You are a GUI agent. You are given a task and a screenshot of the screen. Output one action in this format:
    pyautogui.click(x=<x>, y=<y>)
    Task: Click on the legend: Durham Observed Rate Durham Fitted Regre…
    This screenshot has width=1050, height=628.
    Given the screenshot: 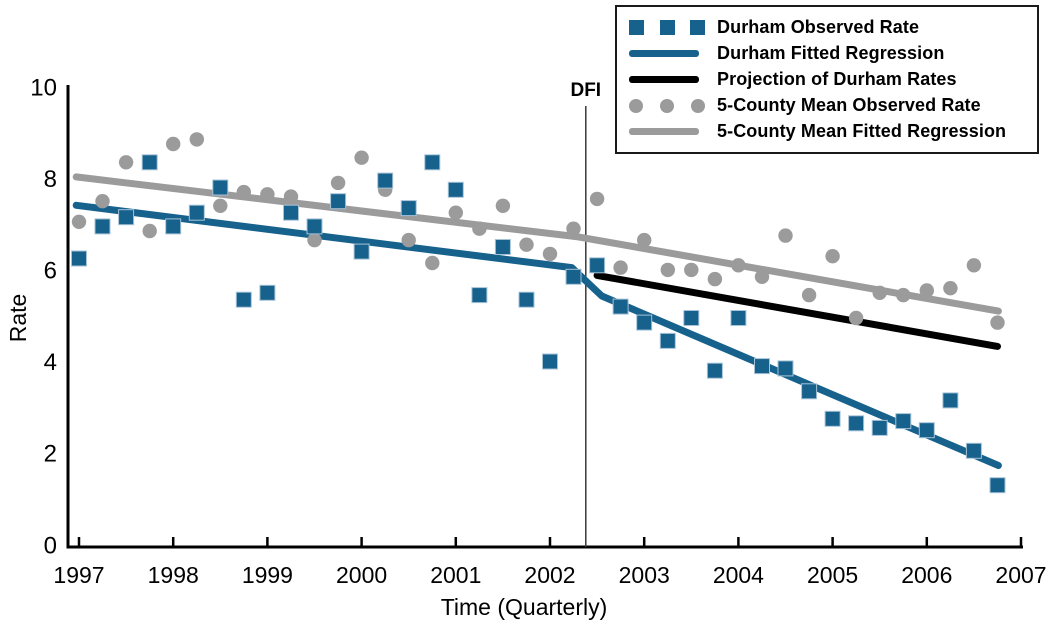 What is the action you would take?
    pyautogui.click(x=827, y=79)
    